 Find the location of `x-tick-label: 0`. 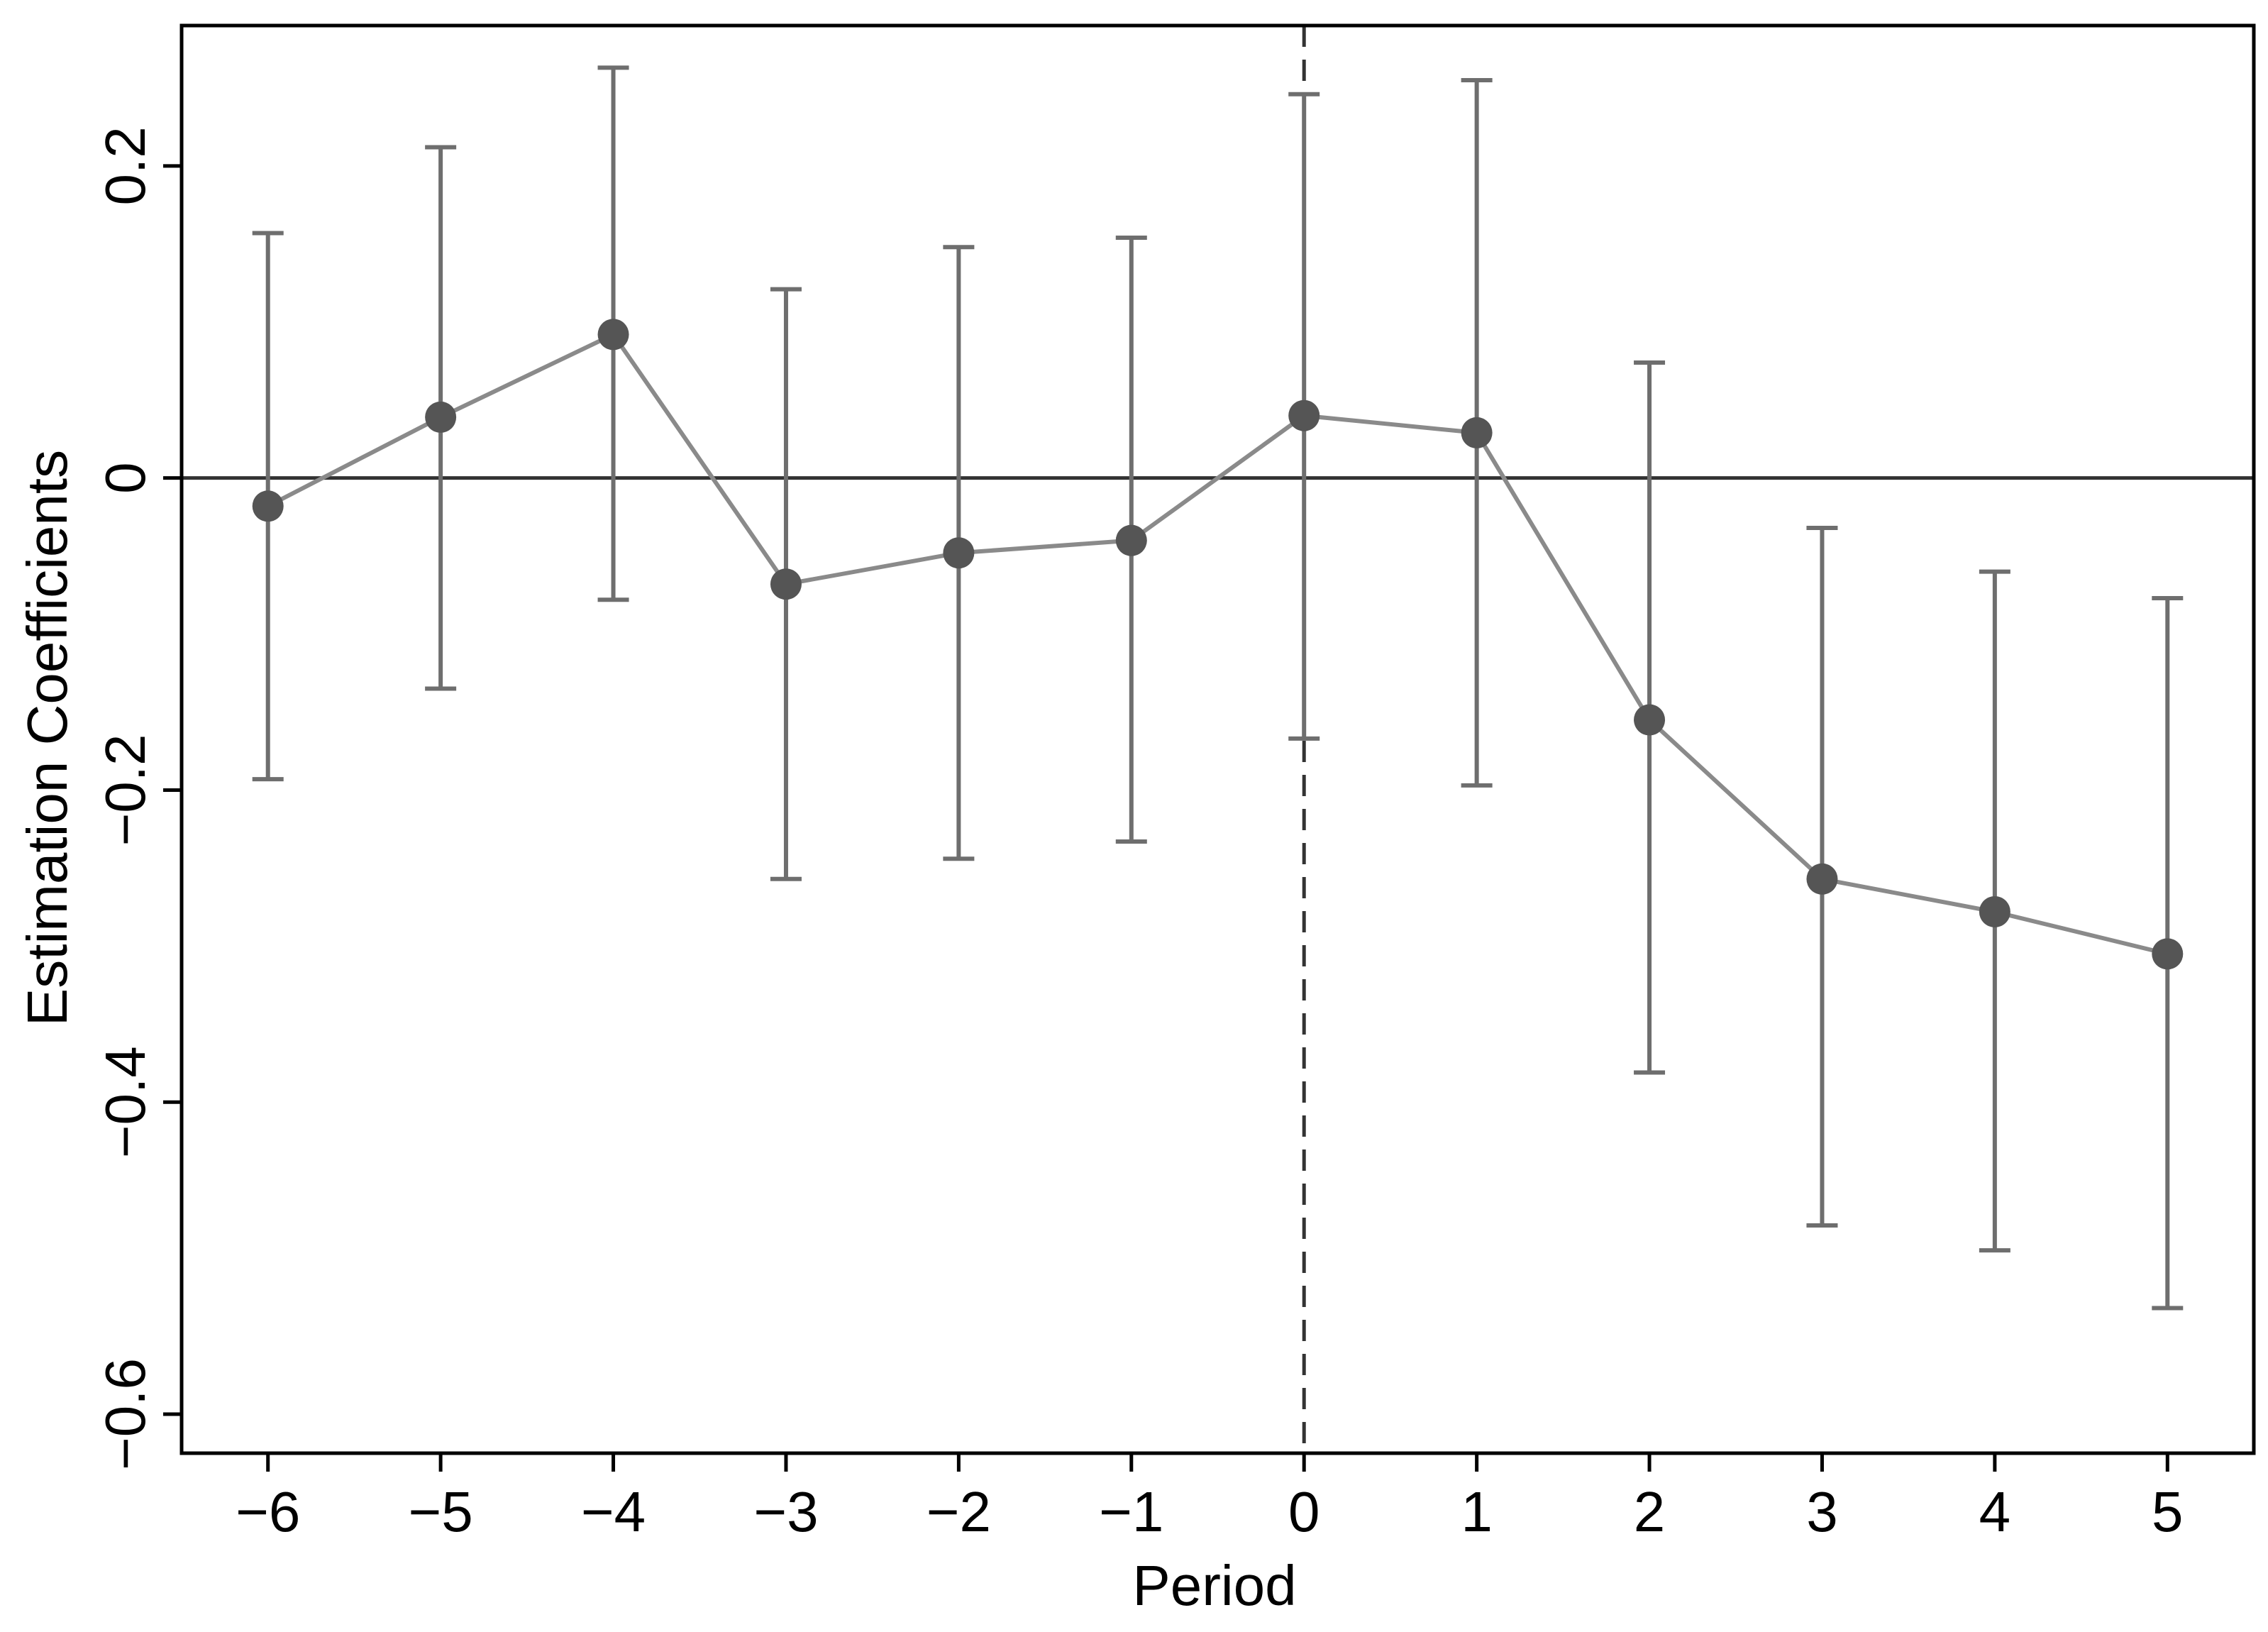

x-tick-label: 0 is located at coordinates (1304, 1511).